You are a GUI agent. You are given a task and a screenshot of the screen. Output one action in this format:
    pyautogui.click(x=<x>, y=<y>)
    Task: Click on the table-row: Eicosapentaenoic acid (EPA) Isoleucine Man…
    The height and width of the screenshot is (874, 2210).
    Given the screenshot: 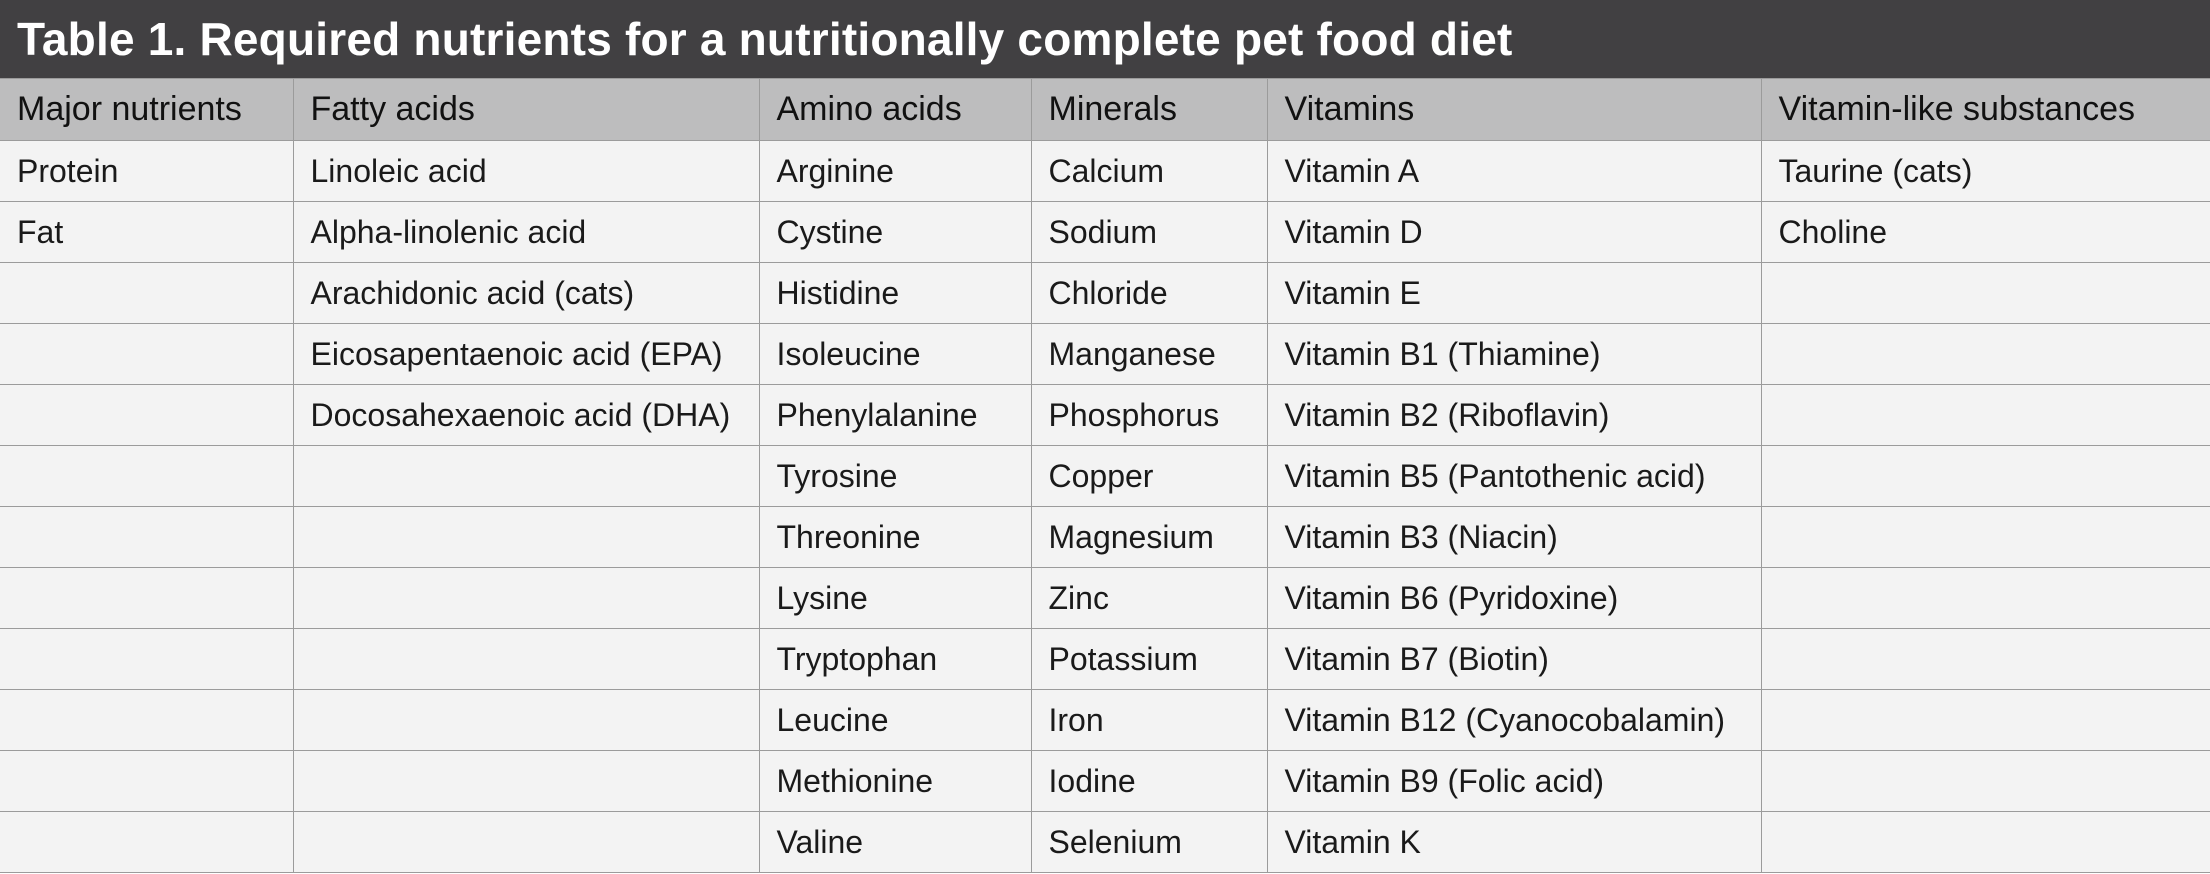 What is the action you would take?
    pyautogui.click(x=1105, y=354)
    